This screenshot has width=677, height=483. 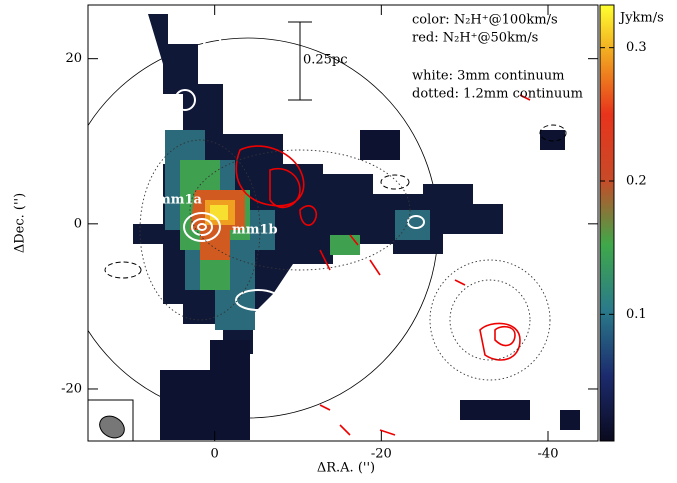 What do you see at coordinates (325, 60) in the screenshot?
I see `scale-label: 0.25pc` at bounding box center [325, 60].